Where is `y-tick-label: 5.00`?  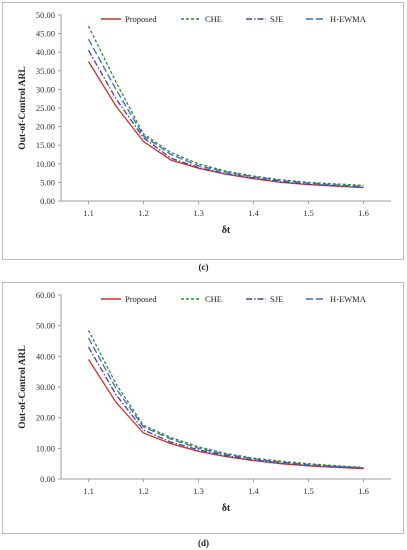
y-tick-label: 5.00 is located at coordinates (47, 182).